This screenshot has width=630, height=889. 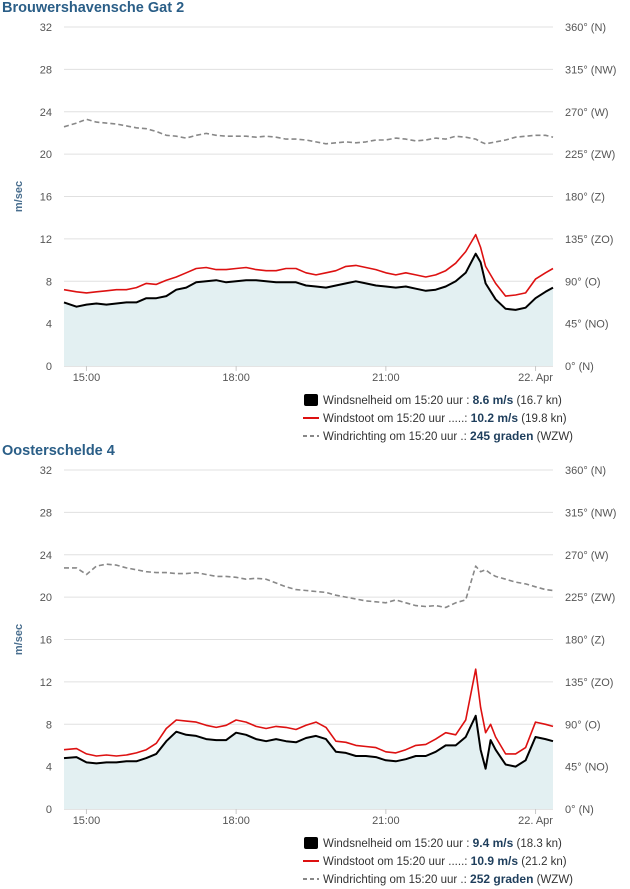 I want to click on legend-value: 245 graden, so click(x=502, y=436).